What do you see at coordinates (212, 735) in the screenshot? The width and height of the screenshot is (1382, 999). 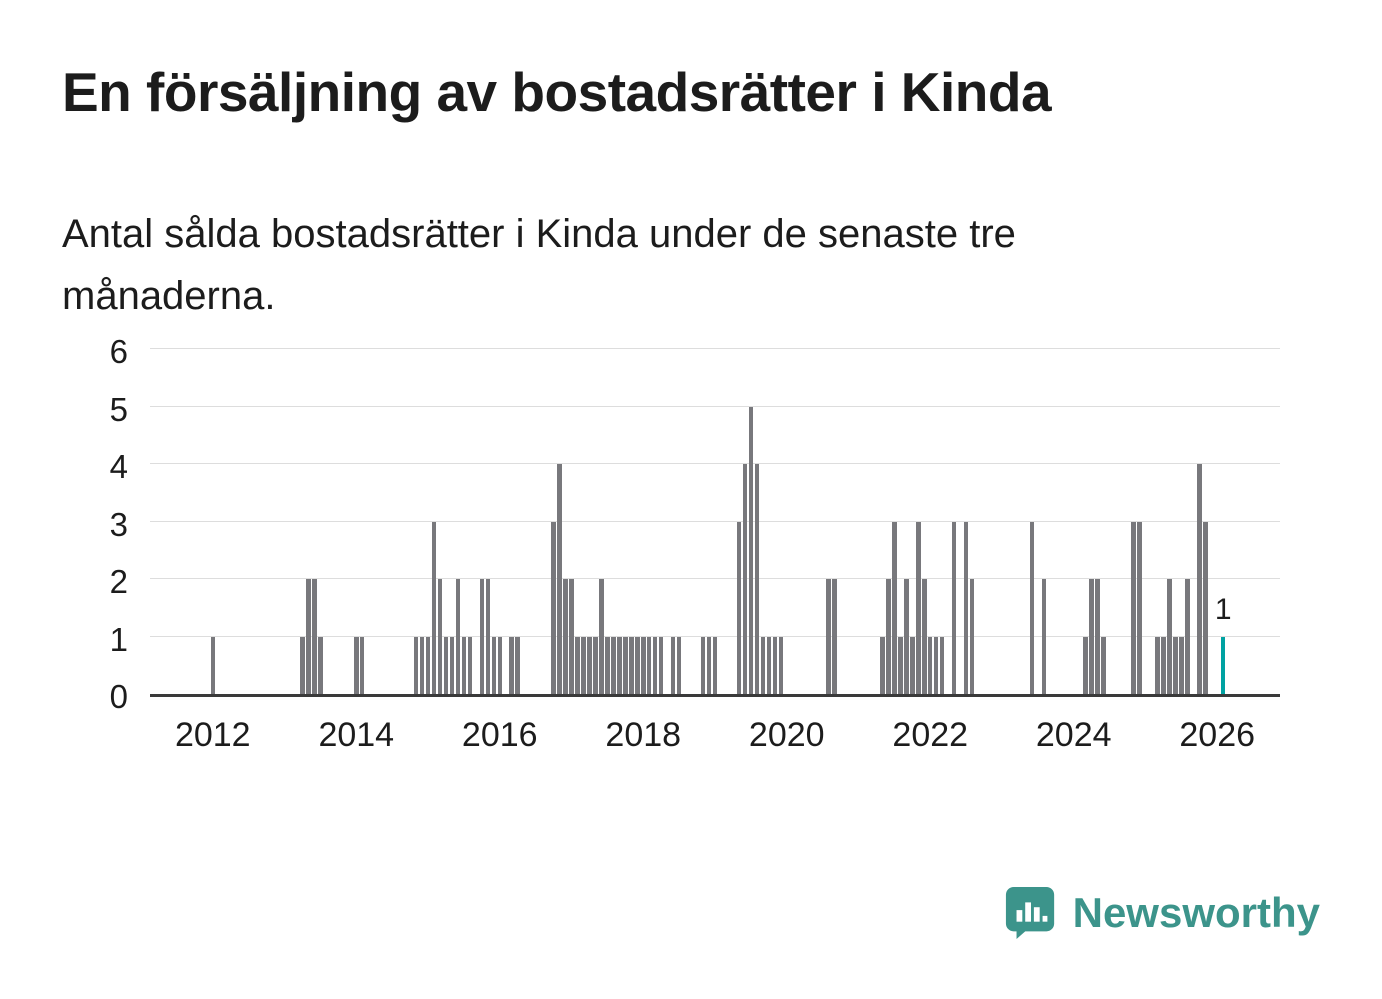 I see `x-tick-label: 2012` at bounding box center [212, 735].